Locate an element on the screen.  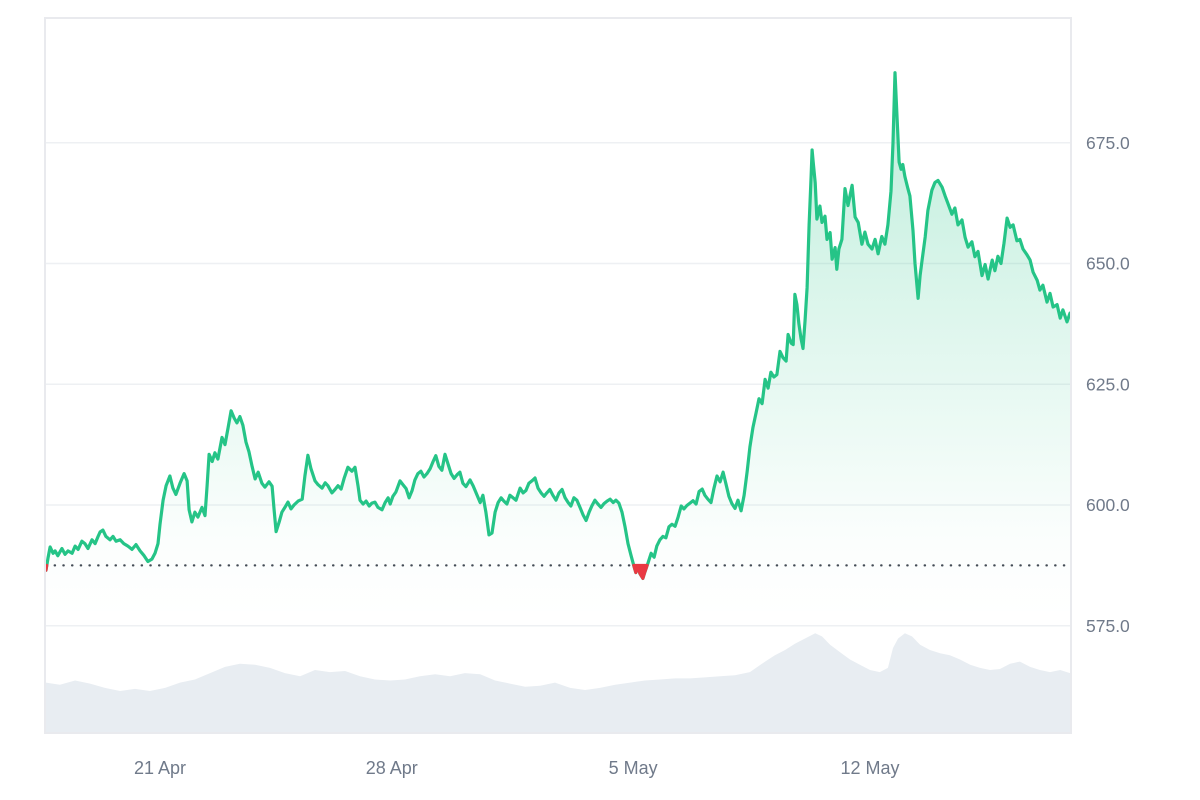
y-axis-tick-label: 575.0 is located at coordinates (1108, 626).